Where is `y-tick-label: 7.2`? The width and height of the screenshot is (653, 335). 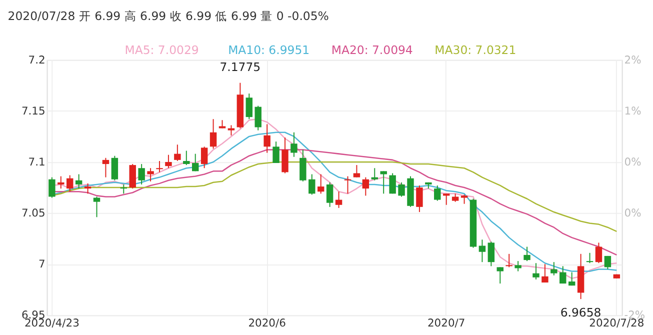 y-tick-label: 7.2 is located at coordinates (37, 59).